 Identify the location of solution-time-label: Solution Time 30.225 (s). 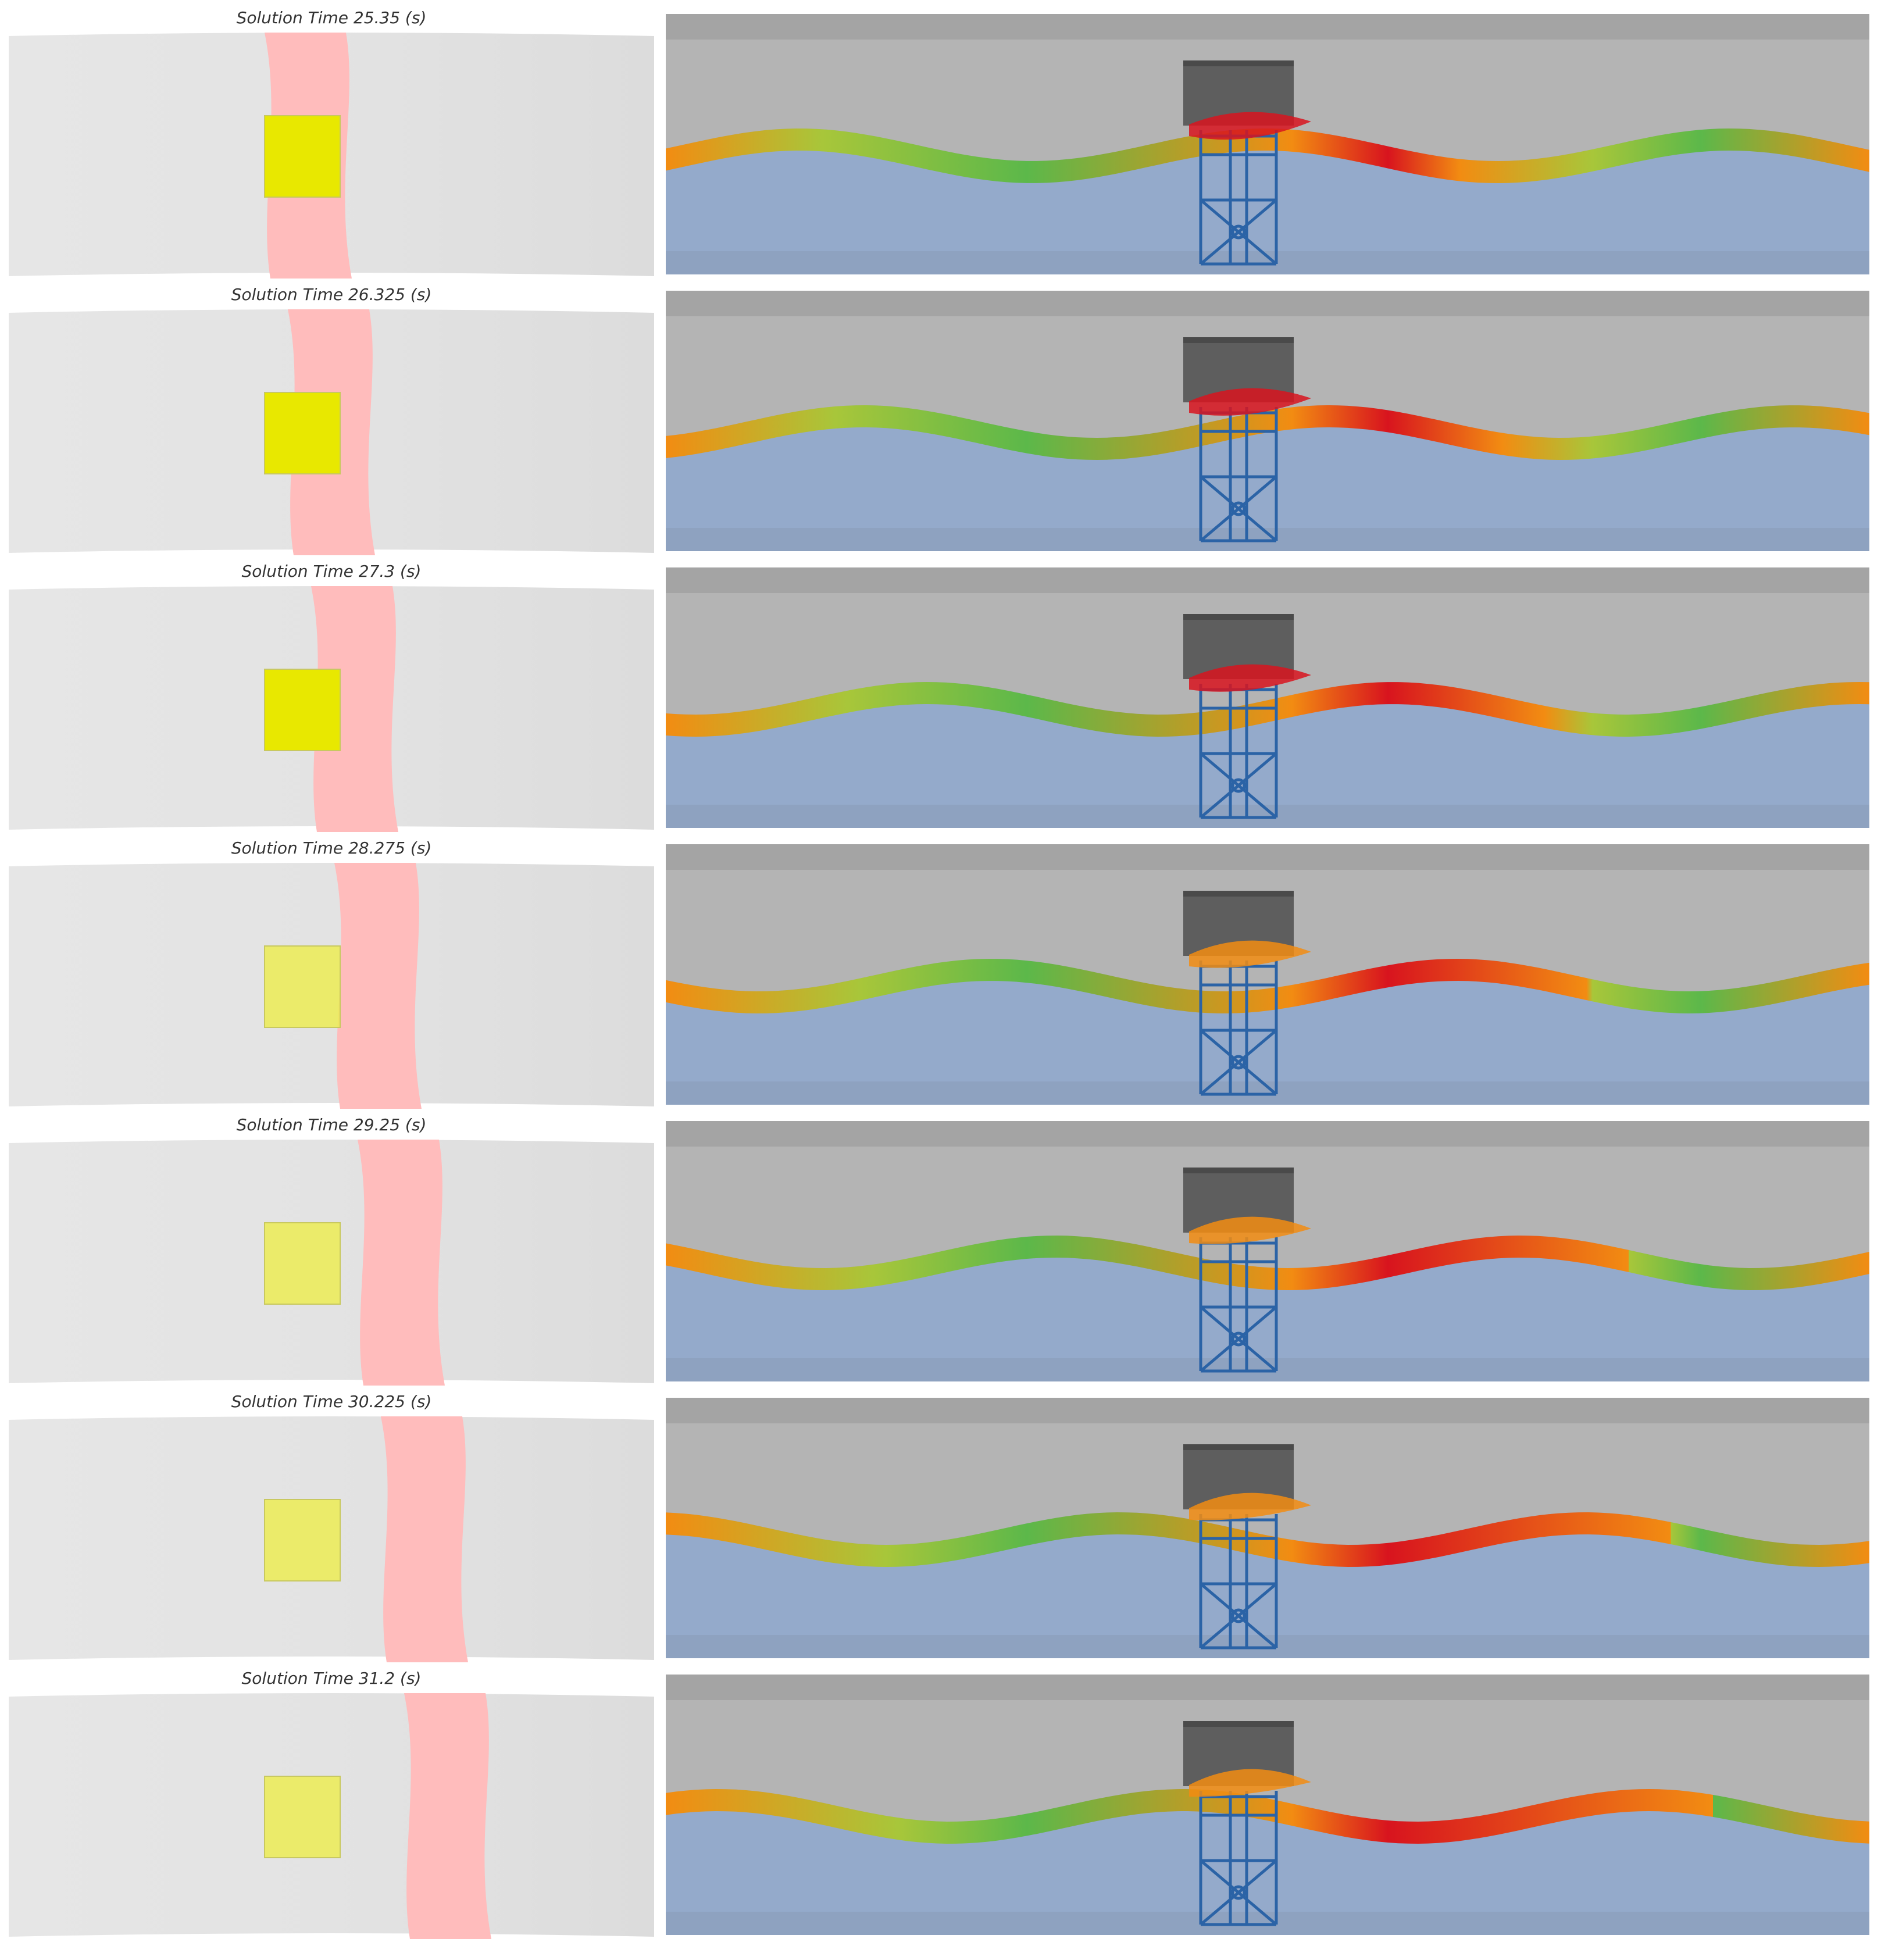
(331, 1401).